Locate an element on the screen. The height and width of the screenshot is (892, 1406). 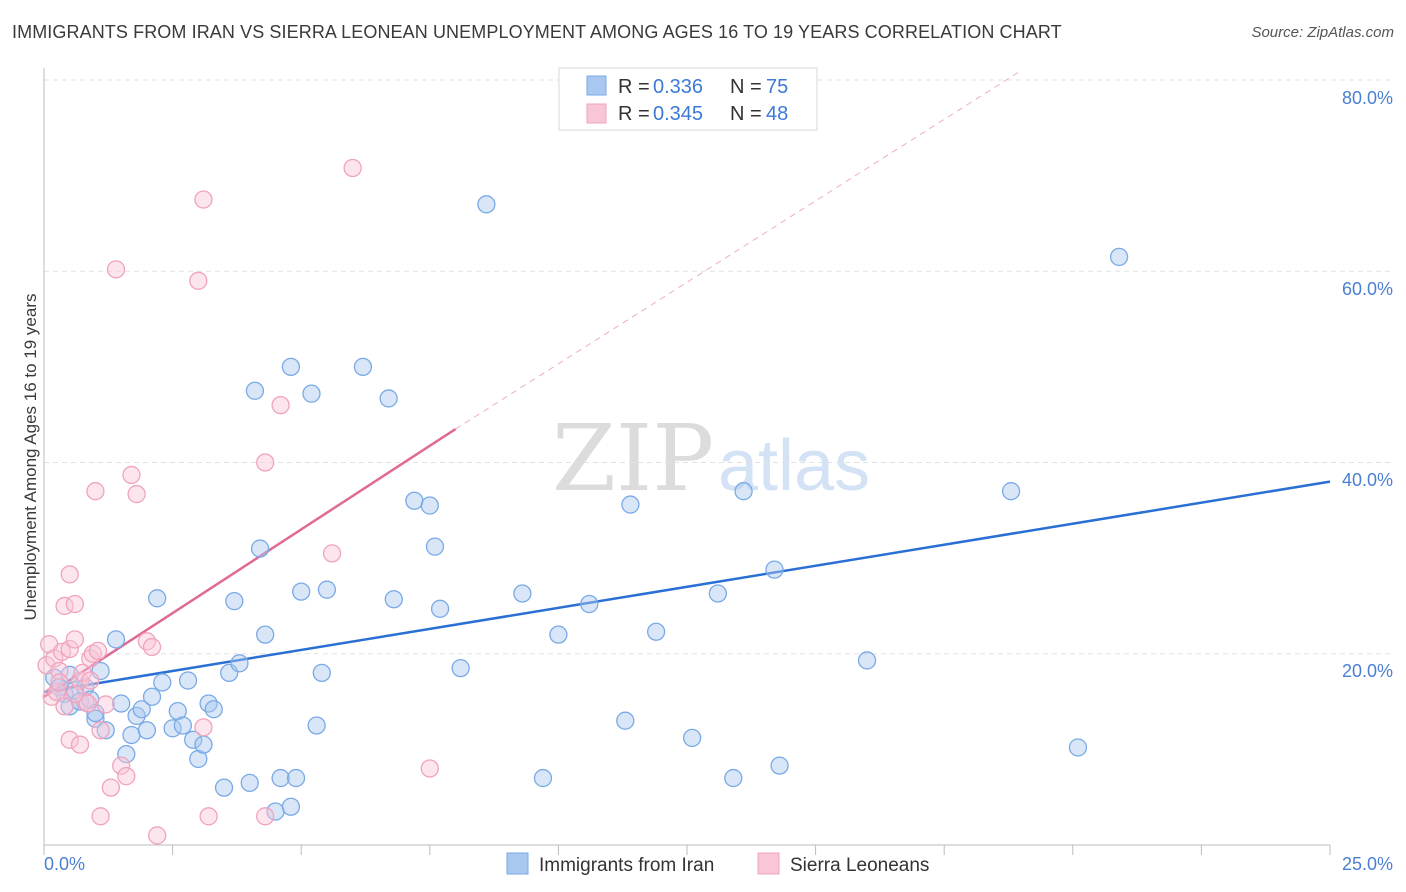
legend-swatch-iran is located at coordinates (596, 85).